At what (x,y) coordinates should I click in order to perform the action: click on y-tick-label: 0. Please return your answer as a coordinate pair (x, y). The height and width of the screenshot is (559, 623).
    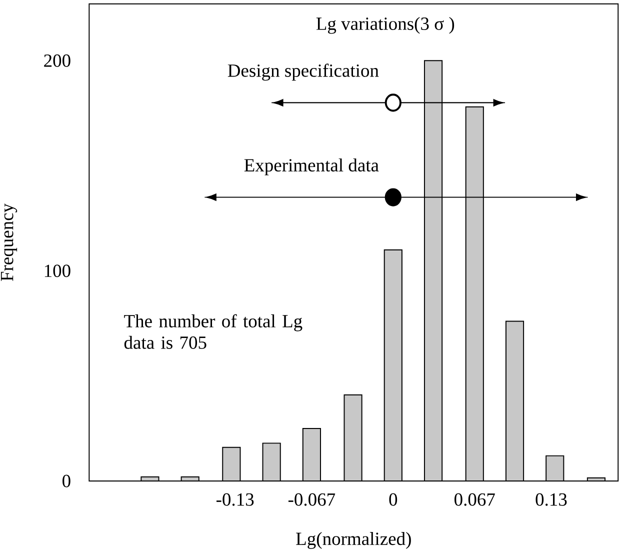
    Looking at the image, I should click on (66, 481).